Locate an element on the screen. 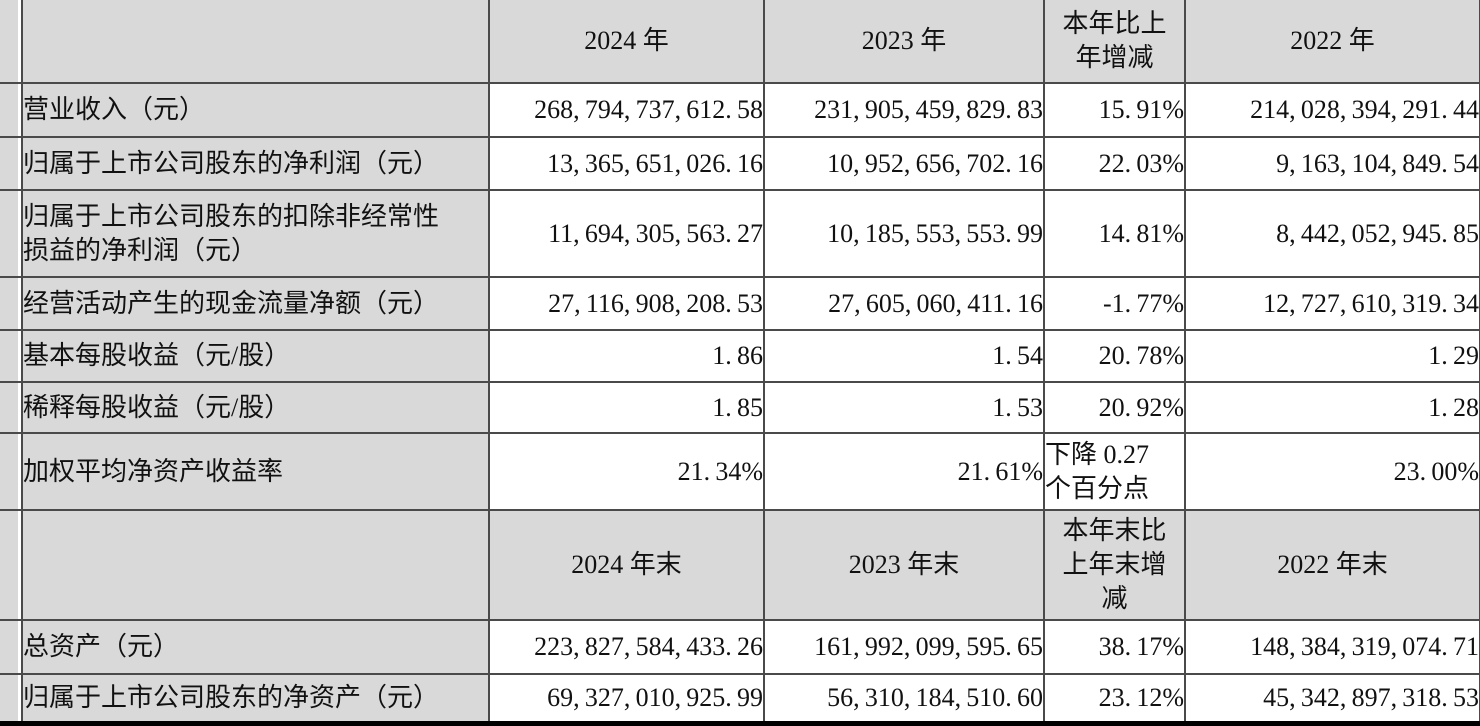 This screenshot has height=726, width=1480. value-2023: 1. 53 is located at coordinates (904, 407).